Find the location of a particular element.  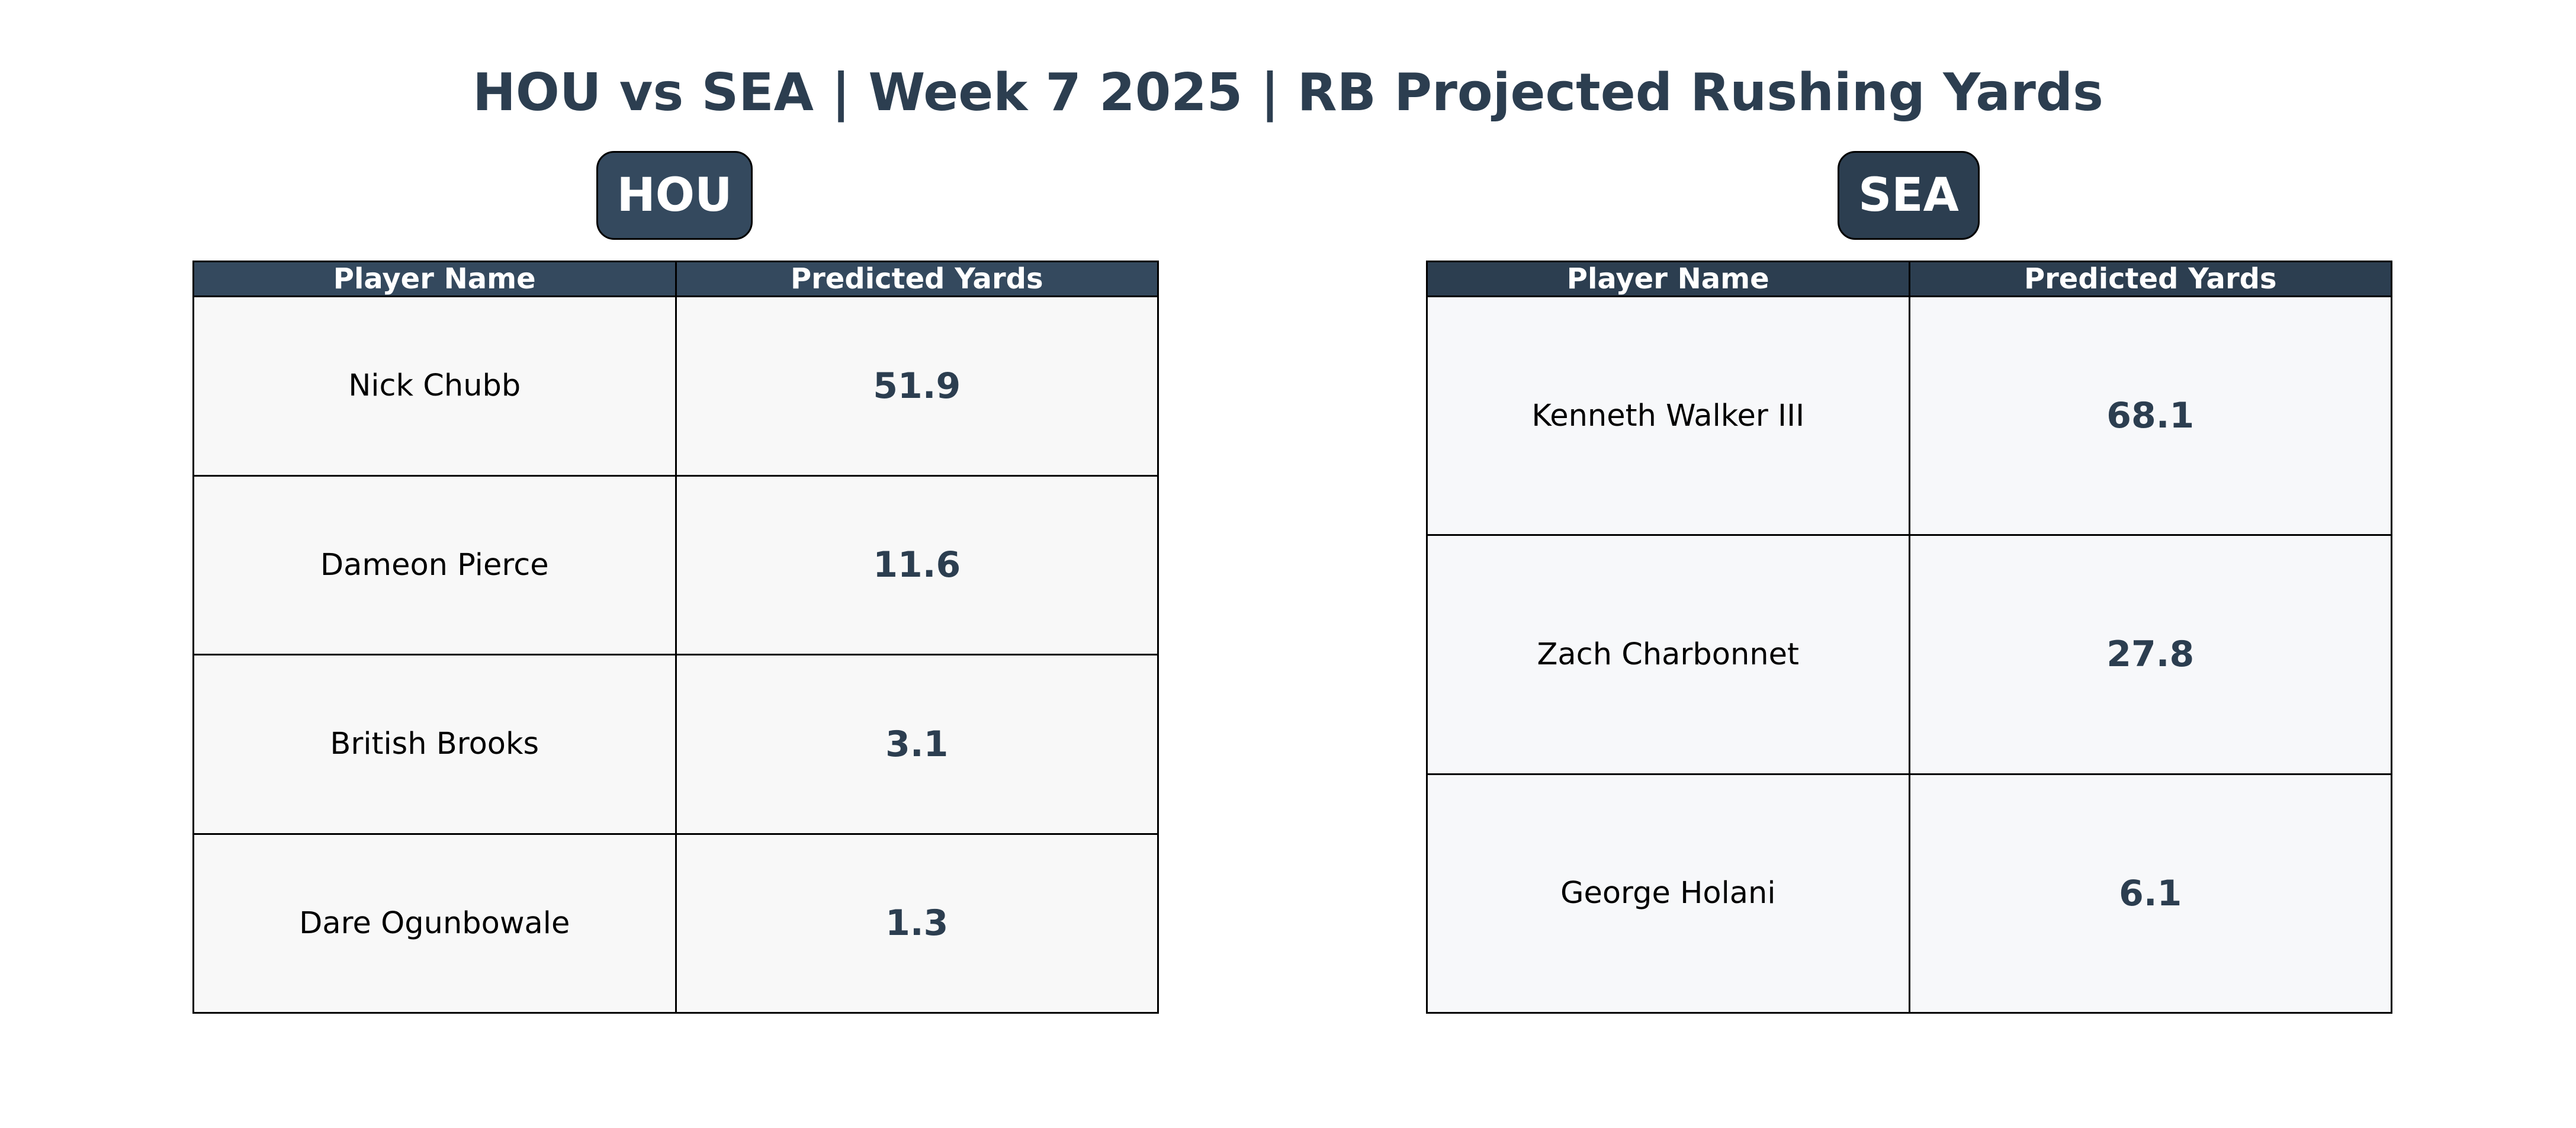

table-row: British Brooks 3.1 is located at coordinates (675, 744).